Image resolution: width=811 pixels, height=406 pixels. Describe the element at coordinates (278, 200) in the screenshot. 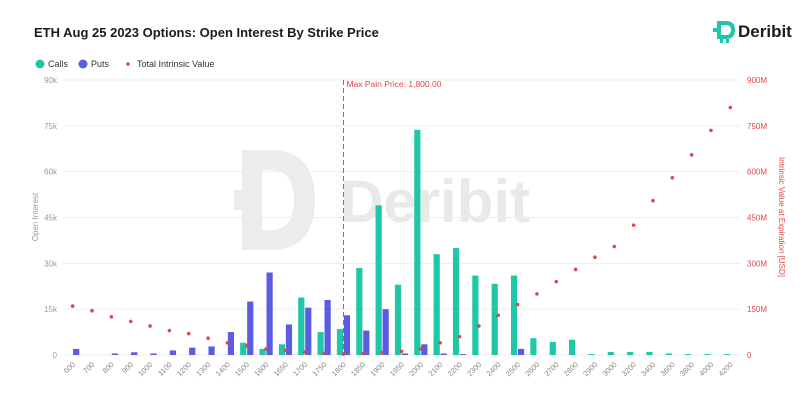

I see `watermark-logo-icon` at that location.